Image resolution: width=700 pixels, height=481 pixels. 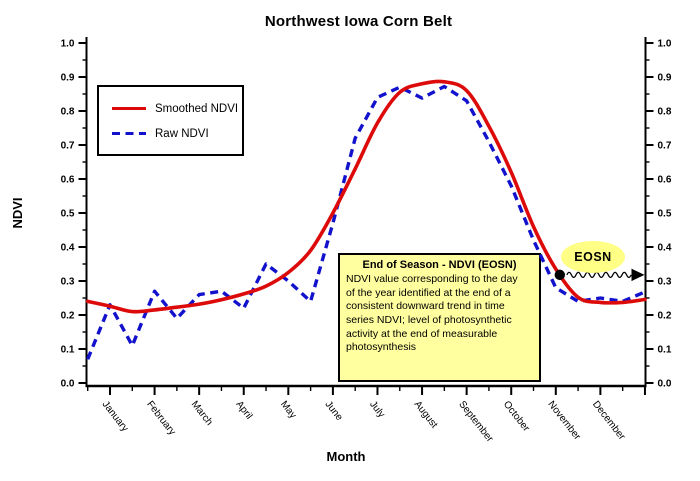 I want to click on y-tick-label-left: 0.8, so click(x=68, y=112).